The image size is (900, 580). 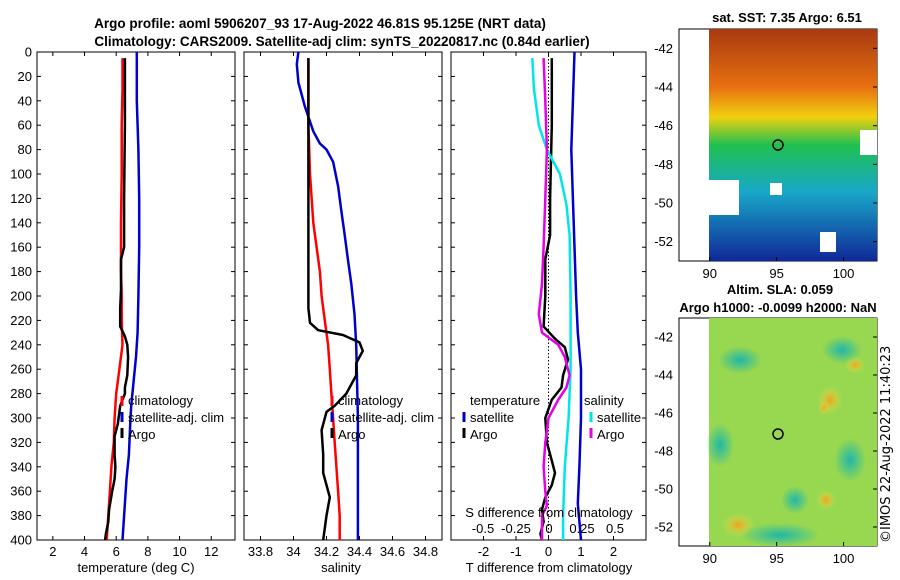 I want to click on depth-tick-label: 60, so click(x=25, y=125).